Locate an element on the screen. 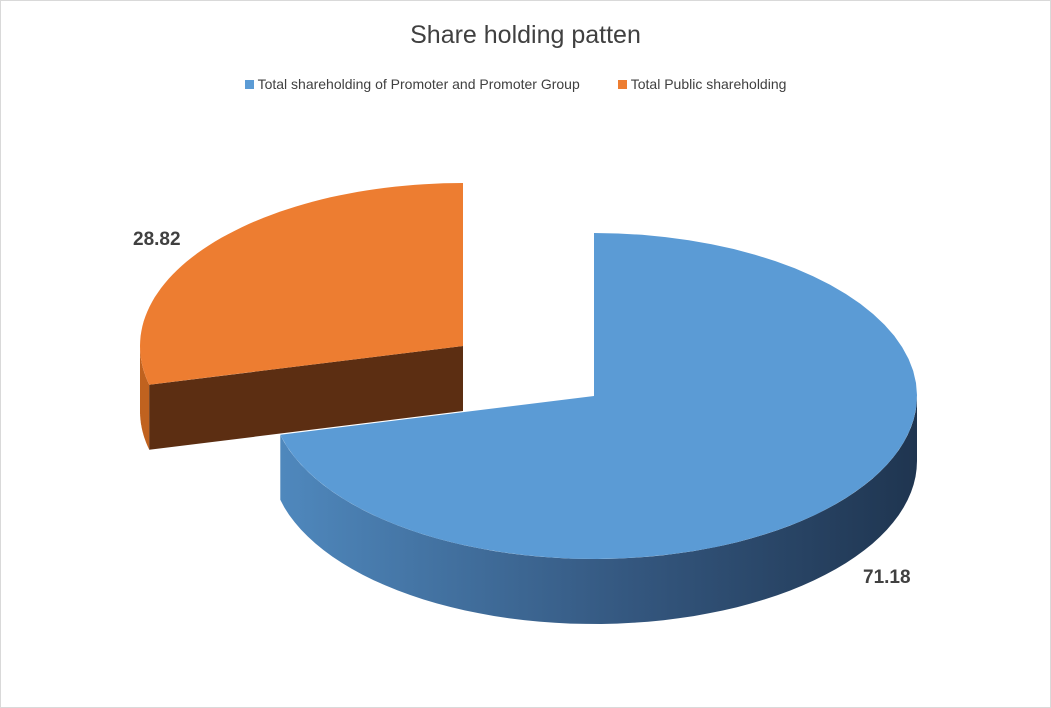 The height and width of the screenshot is (708, 1051). pie-side-public is located at coordinates (306, 398).